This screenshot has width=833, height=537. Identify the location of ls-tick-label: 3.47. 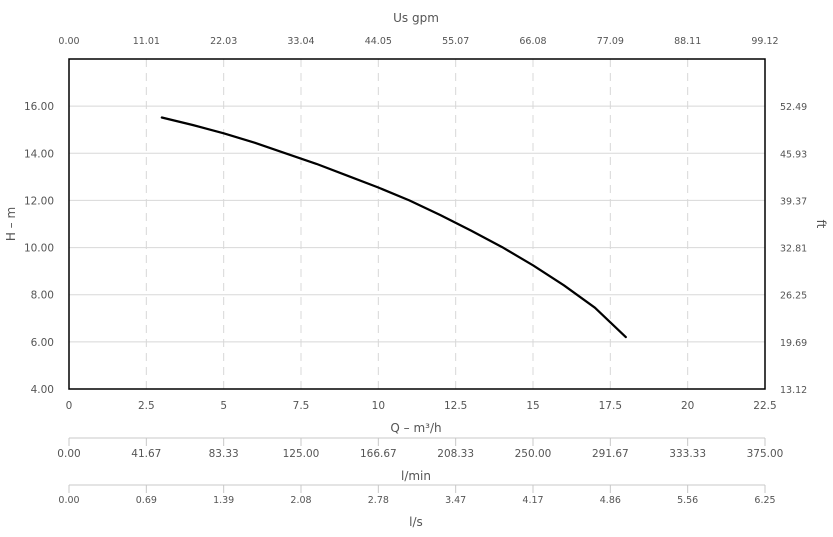
(455, 500).